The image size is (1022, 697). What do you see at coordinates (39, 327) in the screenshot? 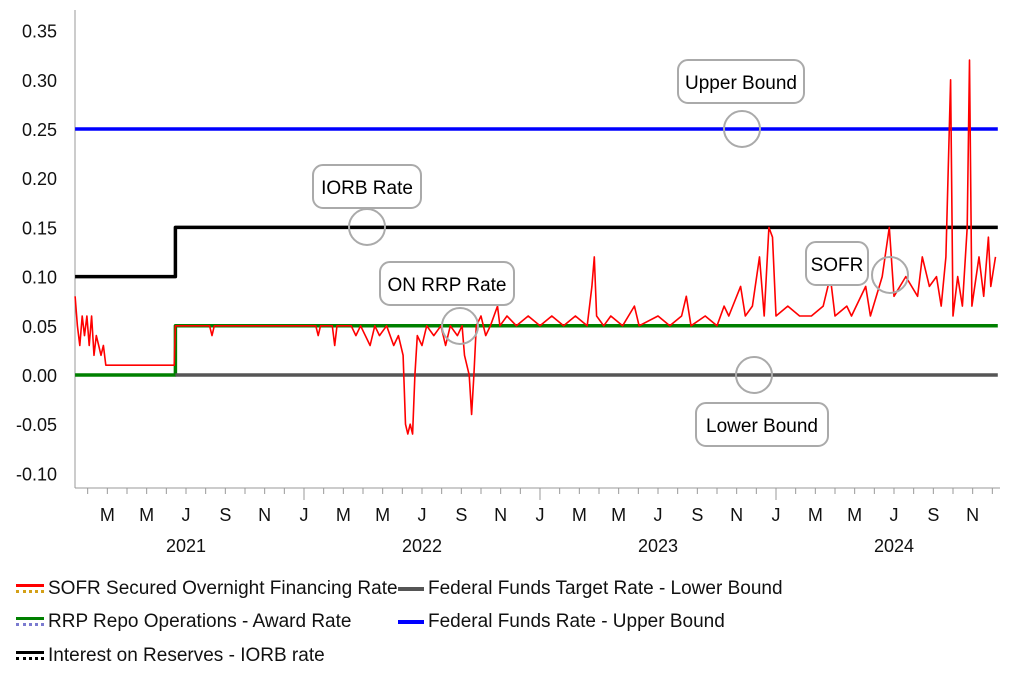
I see `y-tick-label: 0.05` at bounding box center [39, 327].